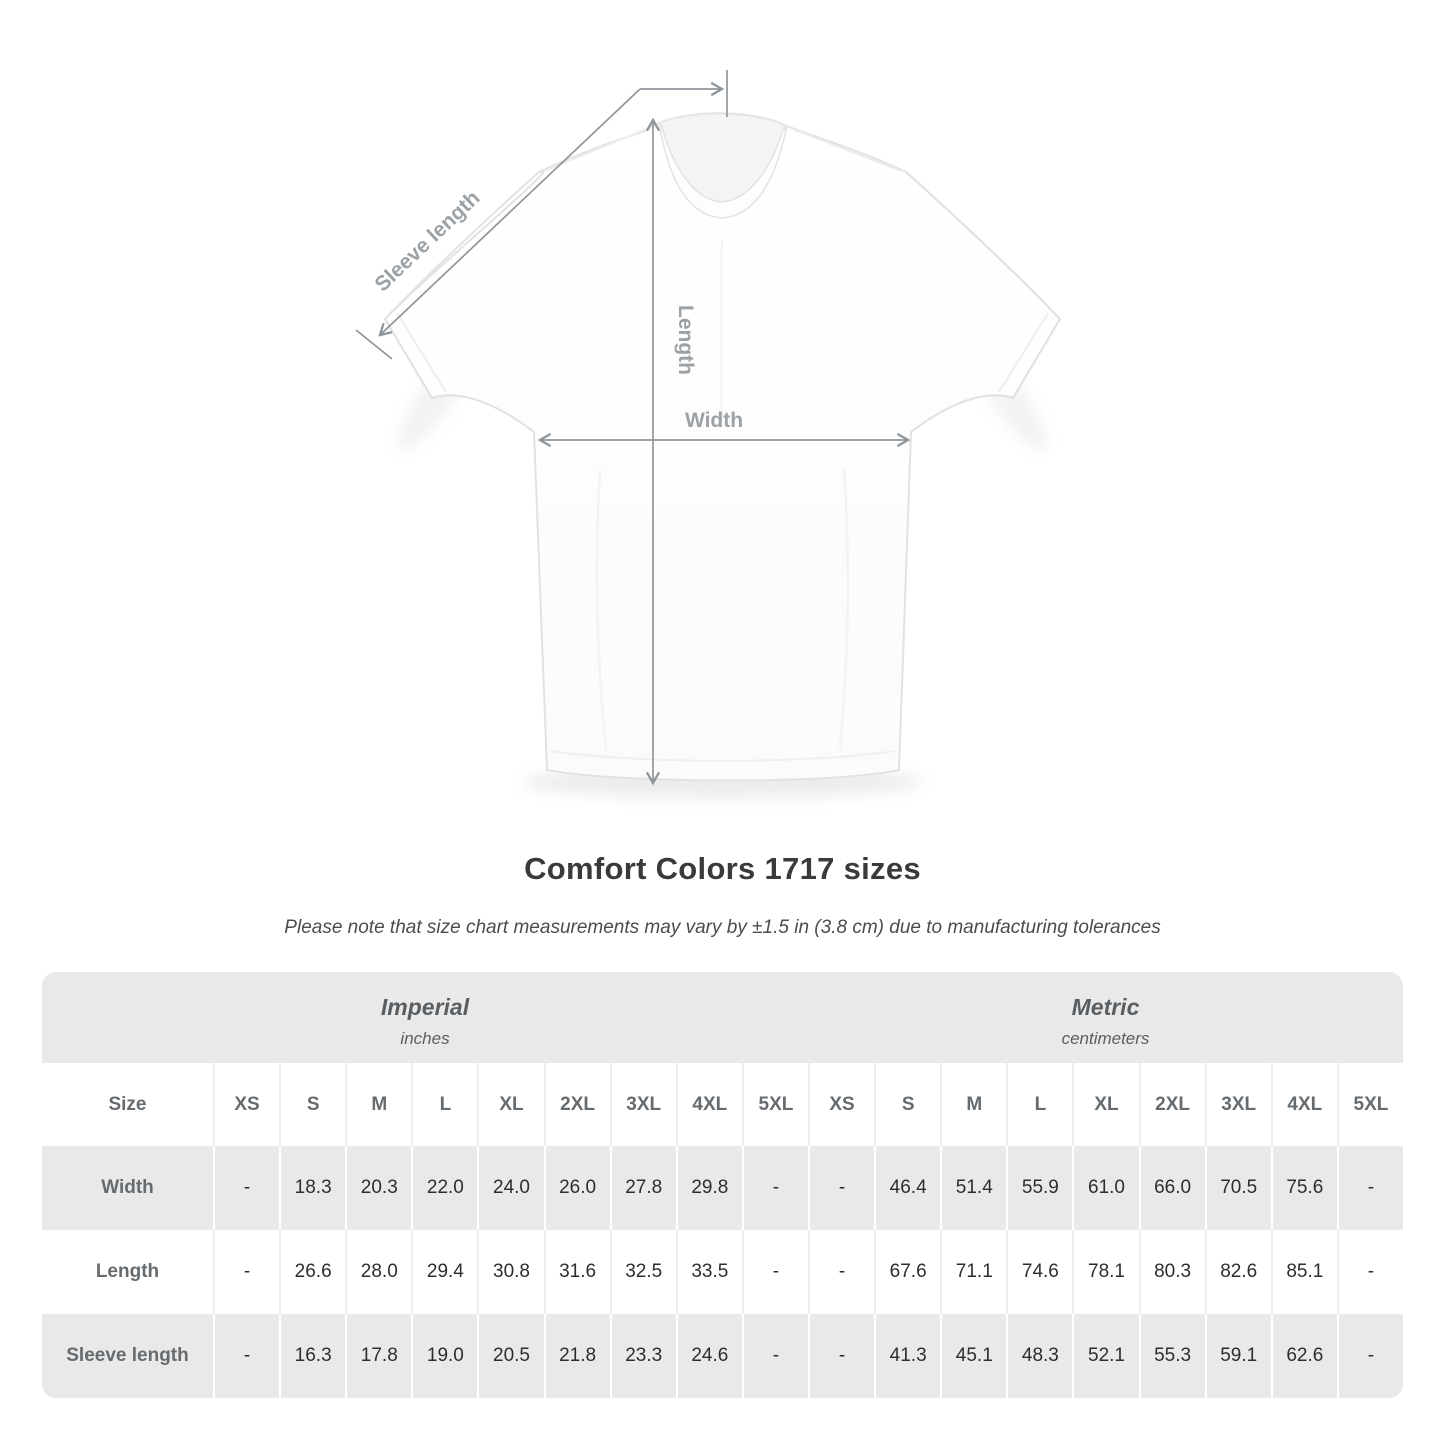  Describe the element at coordinates (127, 1272) in the screenshot. I see `row-label: Length` at that location.